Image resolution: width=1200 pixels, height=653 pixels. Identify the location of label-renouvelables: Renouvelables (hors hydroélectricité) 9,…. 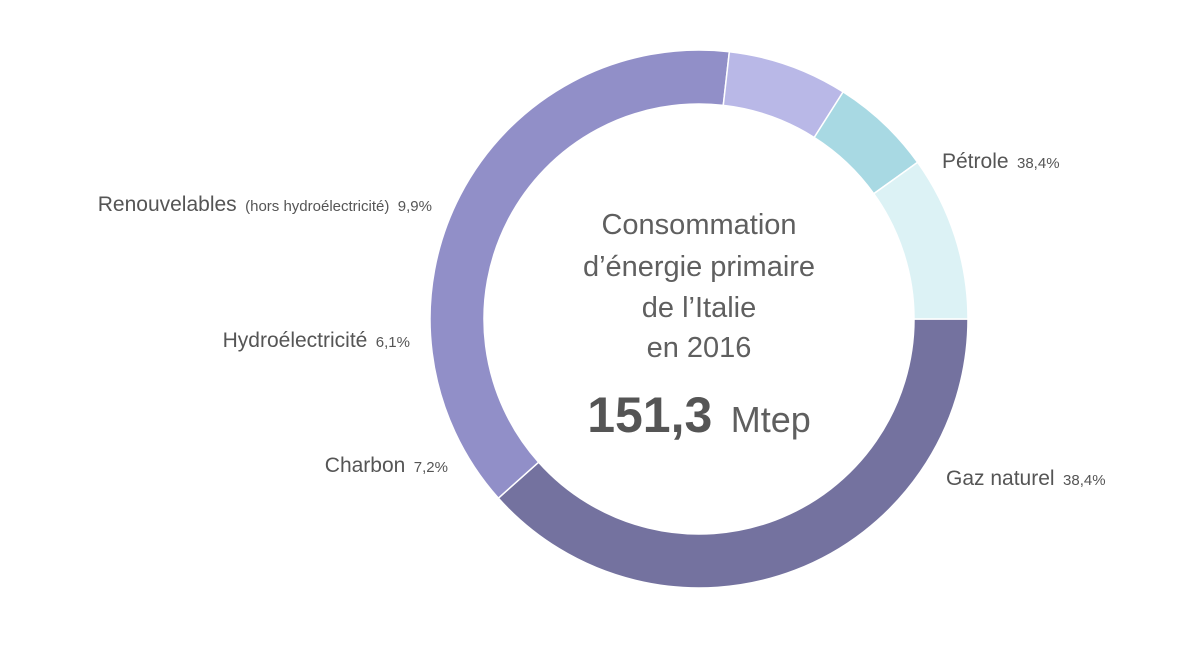
(265, 204).